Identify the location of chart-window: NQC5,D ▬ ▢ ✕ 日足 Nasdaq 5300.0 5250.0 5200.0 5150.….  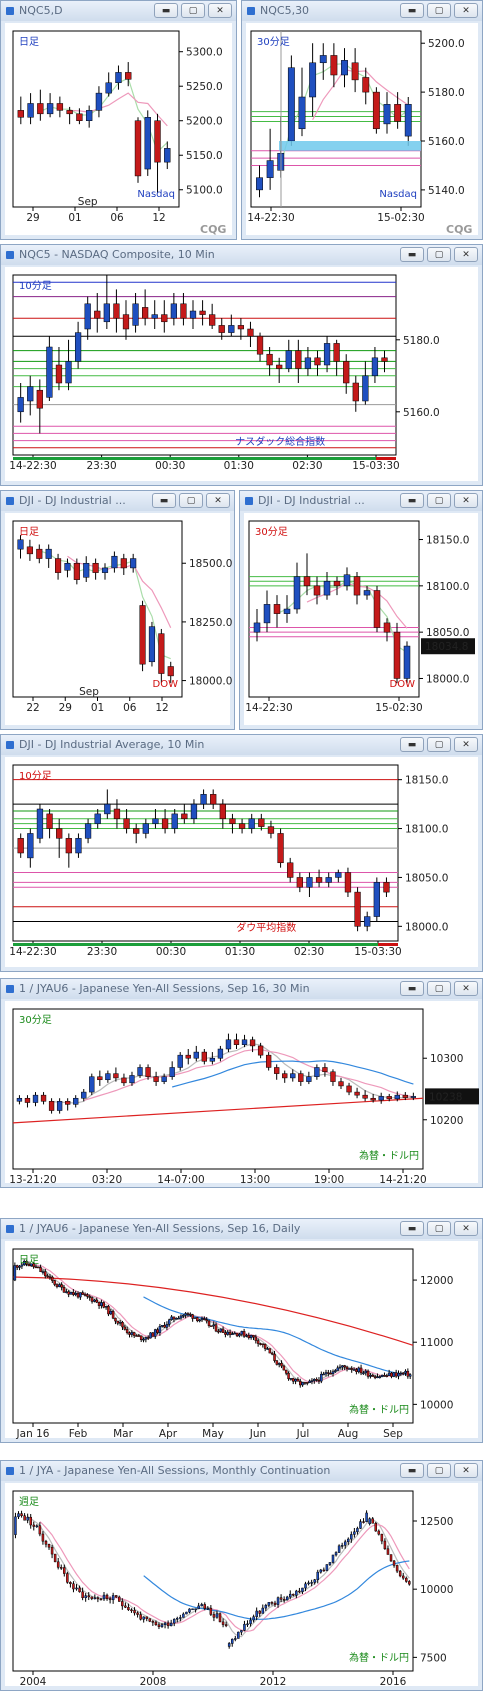
(118, 120).